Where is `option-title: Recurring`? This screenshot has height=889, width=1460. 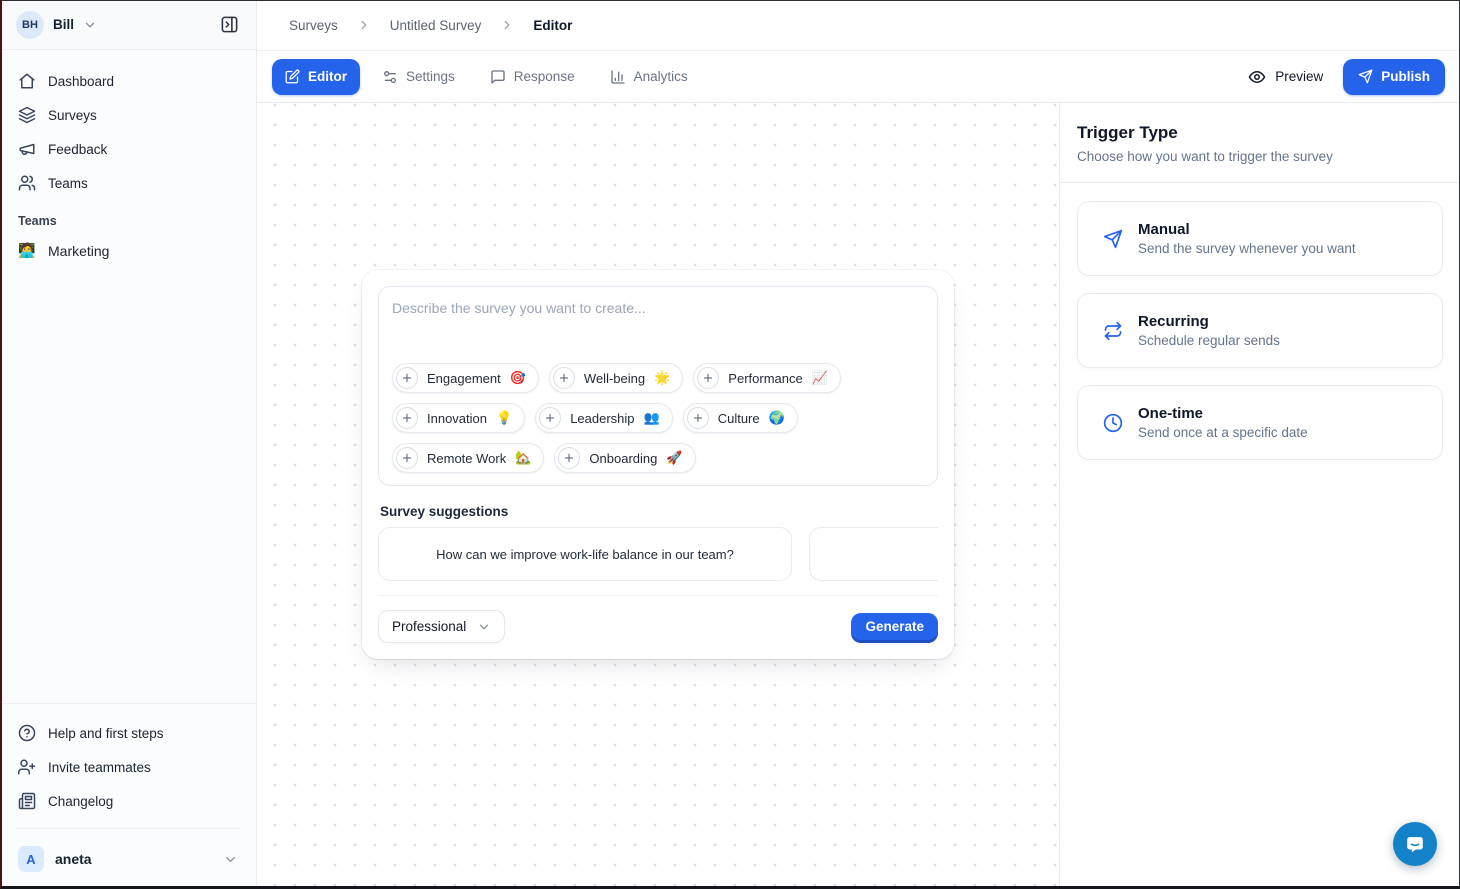
option-title: Recurring is located at coordinates (1173, 321).